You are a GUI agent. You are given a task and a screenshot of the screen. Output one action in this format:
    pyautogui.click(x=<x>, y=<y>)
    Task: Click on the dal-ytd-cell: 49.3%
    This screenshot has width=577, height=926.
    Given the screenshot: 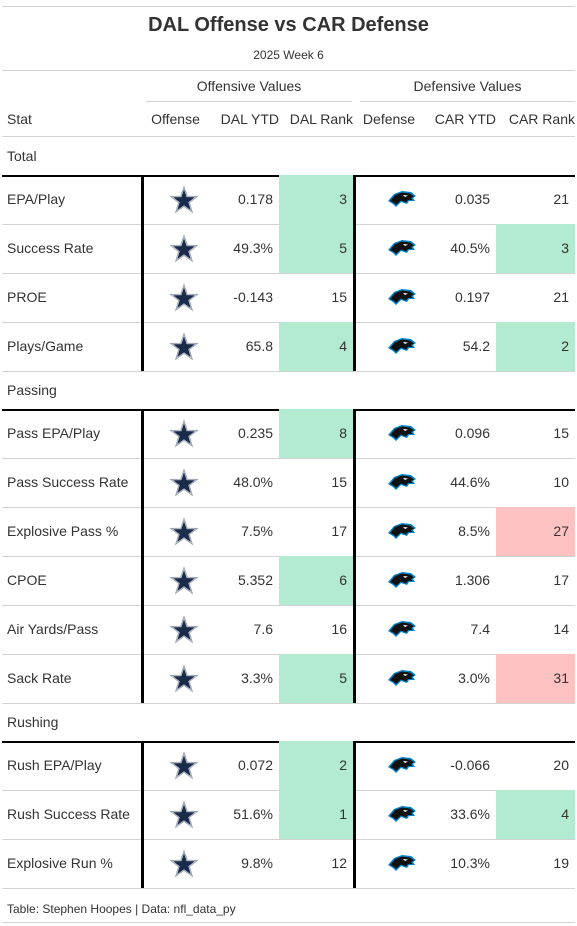 What is the action you would take?
    pyautogui.click(x=253, y=248)
    